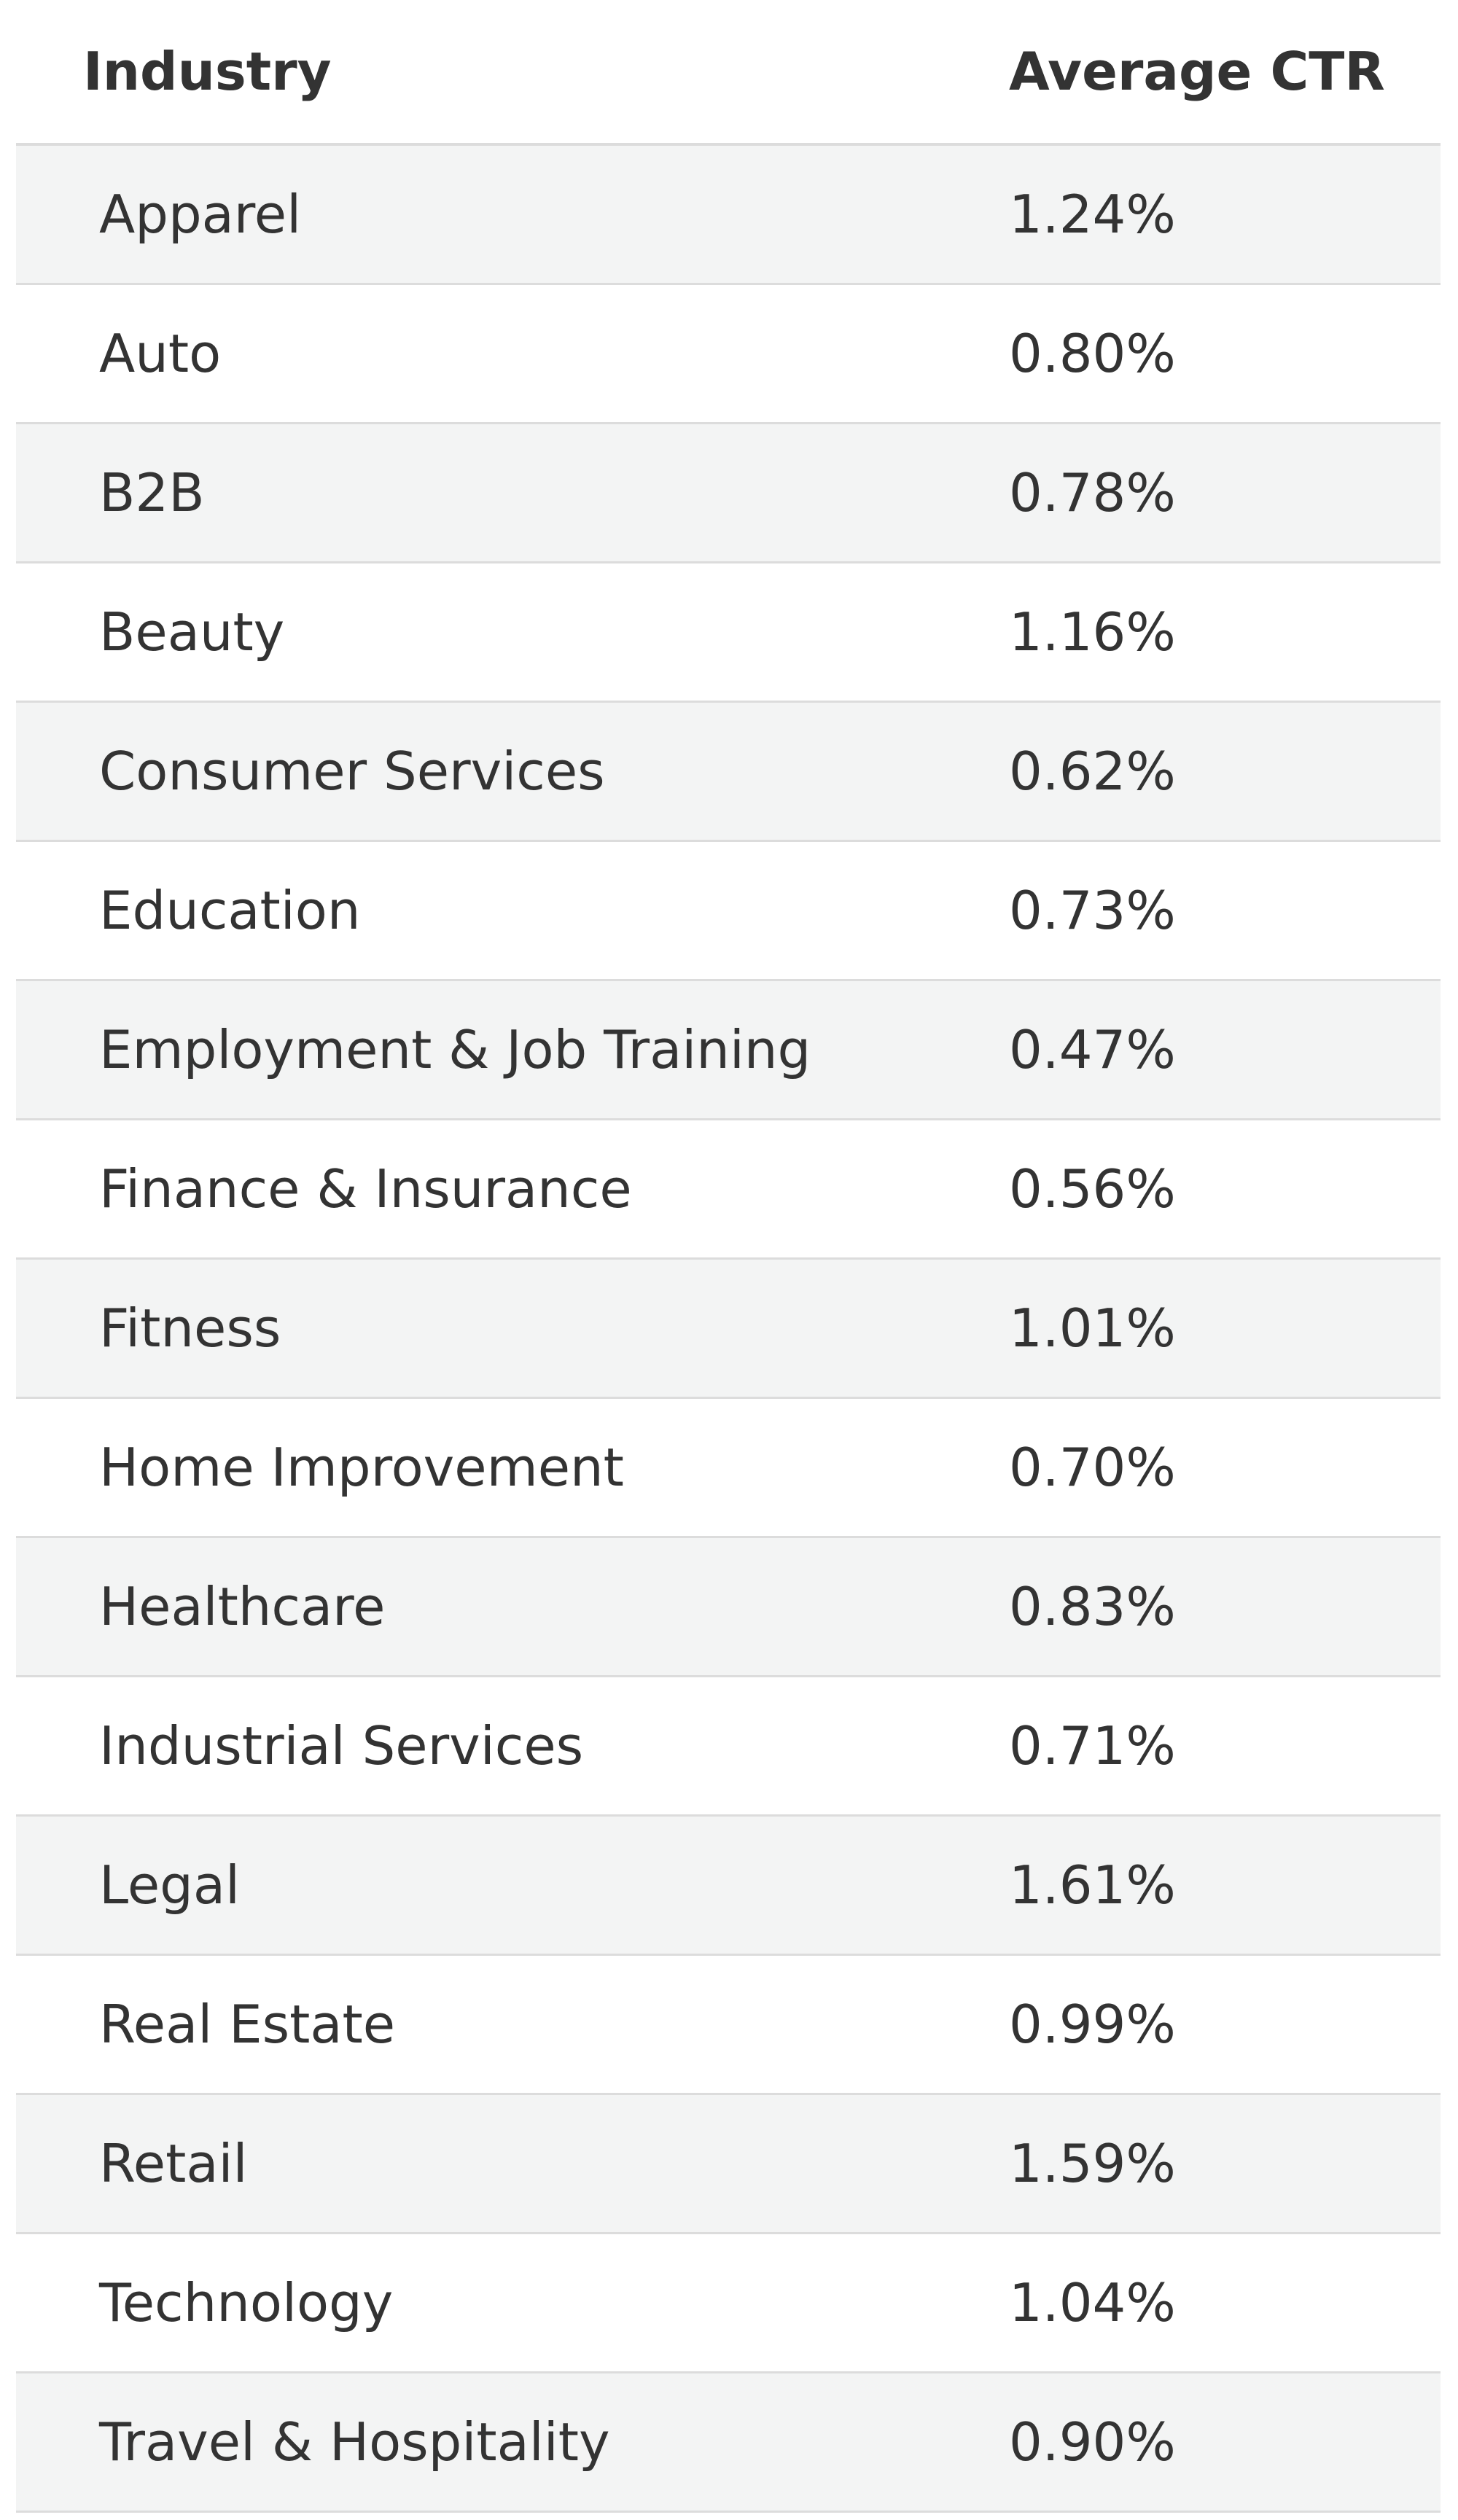 The image size is (1458, 2520). I want to click on table-row: Travel & Hospitality 0.90%, so click(728, 2442).